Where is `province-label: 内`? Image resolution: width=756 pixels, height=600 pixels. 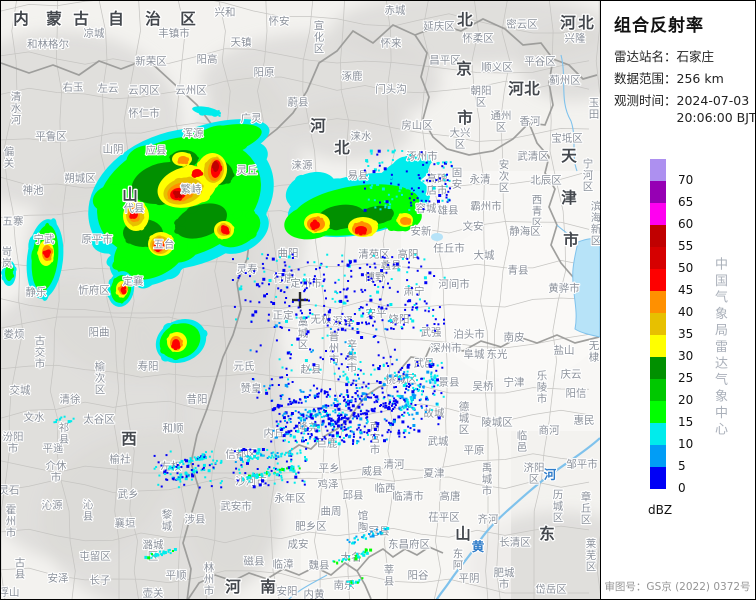
province-label: 内 is located at coordinates (21, 18).